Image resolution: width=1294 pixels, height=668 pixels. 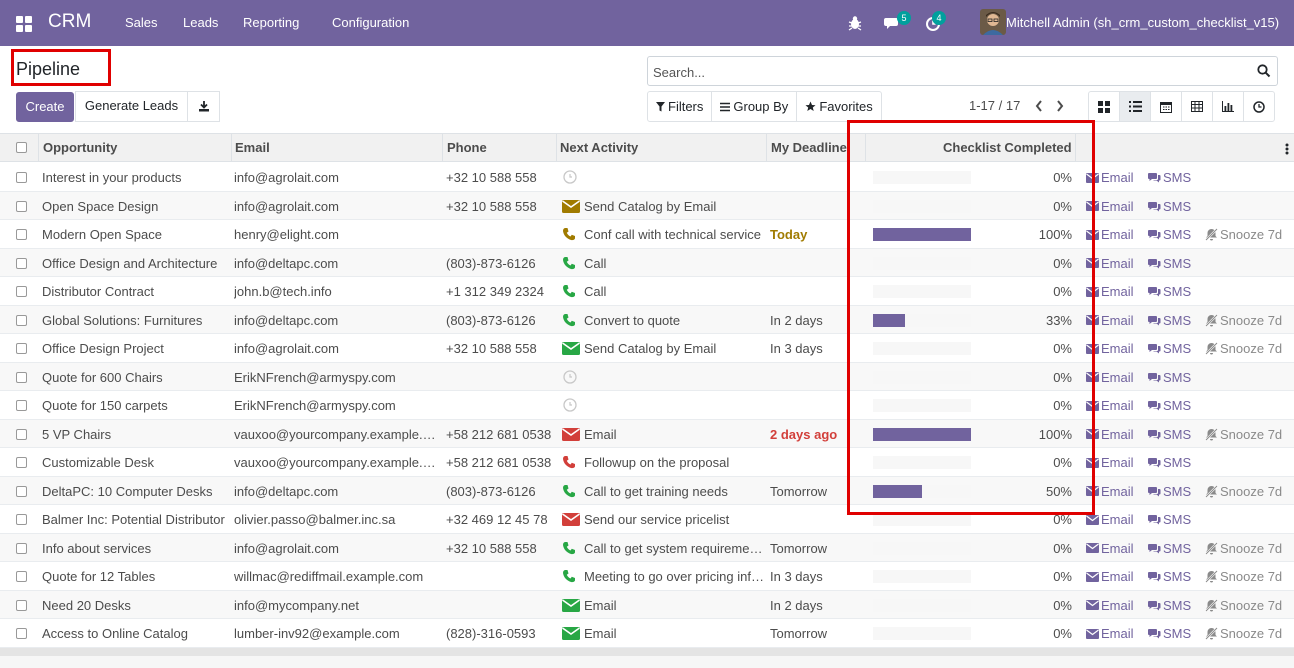 What do you see at coordinates (650, 348) in the screenshot?
I see `next-activity: Send Catalog by Email` at bounding box center [650, 348].